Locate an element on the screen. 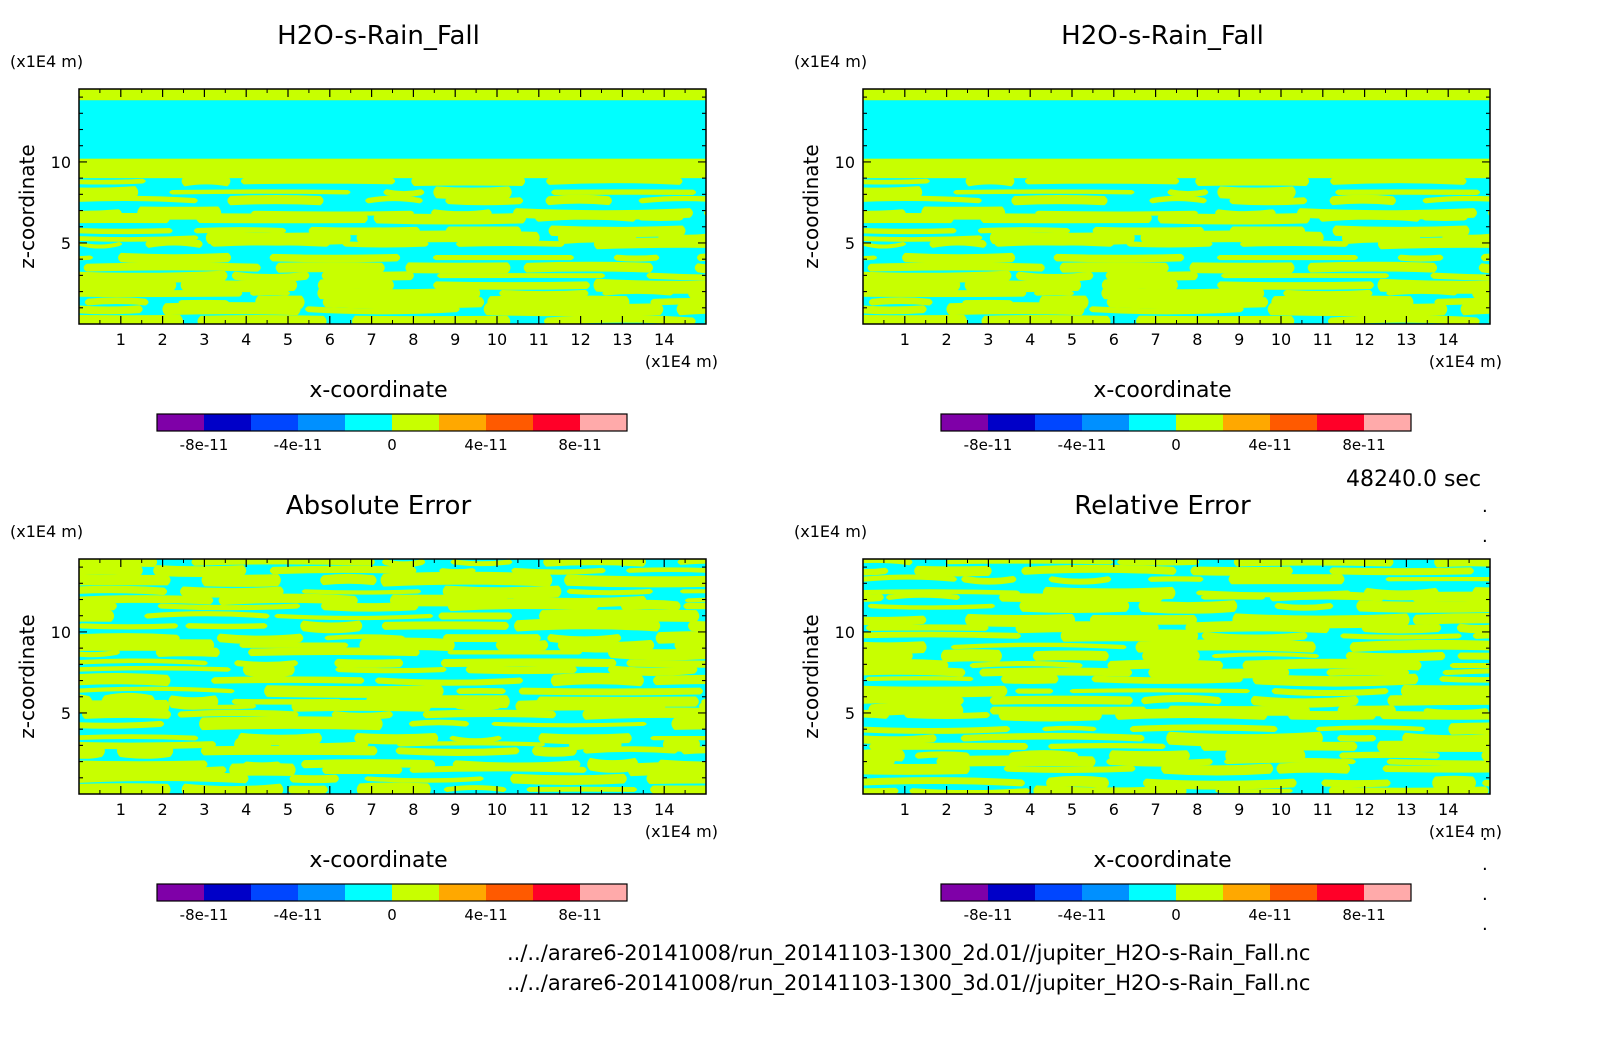 Image resolution: width=1604 pixels, height=1054 pixels. x-tick-label: 5 is located at coordinates (1072, 339).